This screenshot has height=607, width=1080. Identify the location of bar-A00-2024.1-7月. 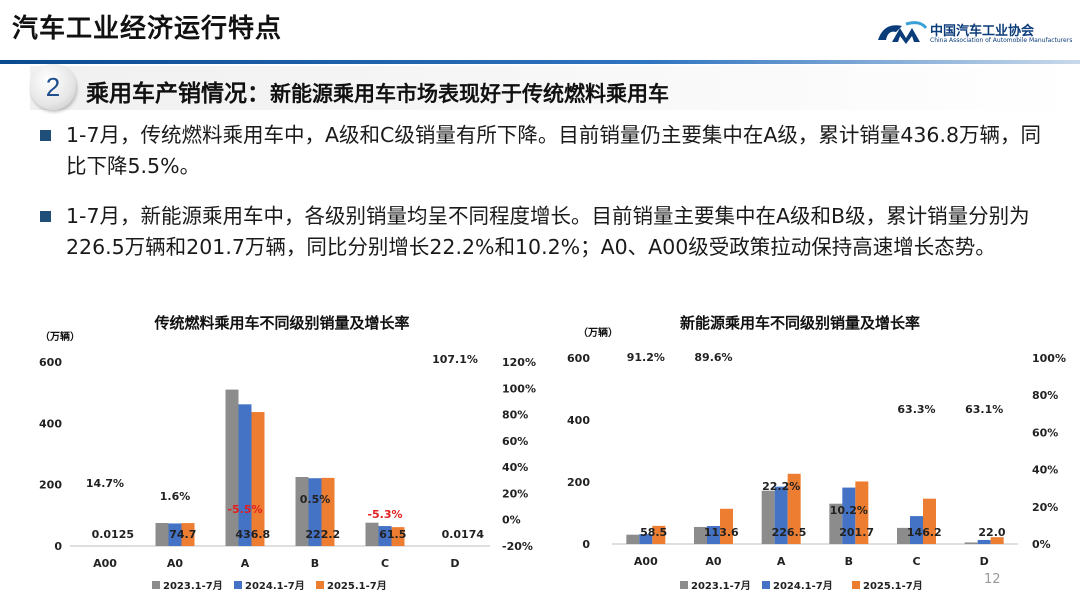
(646, 539).